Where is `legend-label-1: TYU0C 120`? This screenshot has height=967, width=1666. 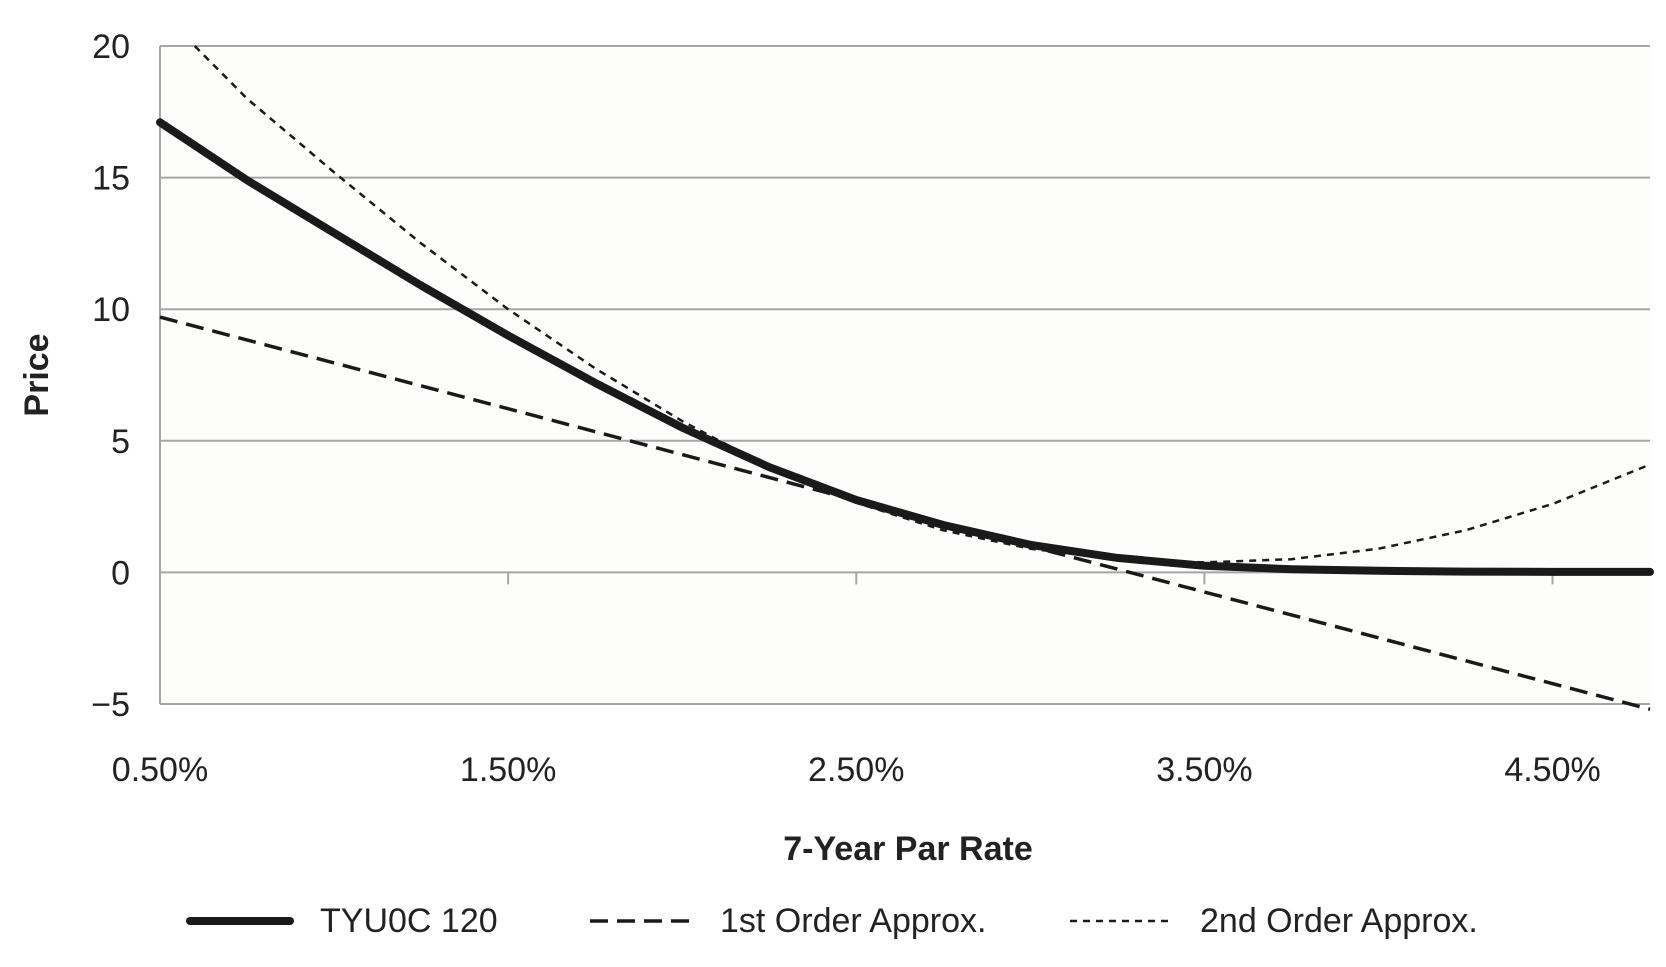
legend-label-1: TYU0C 120 is located at coordinates (409, 921).